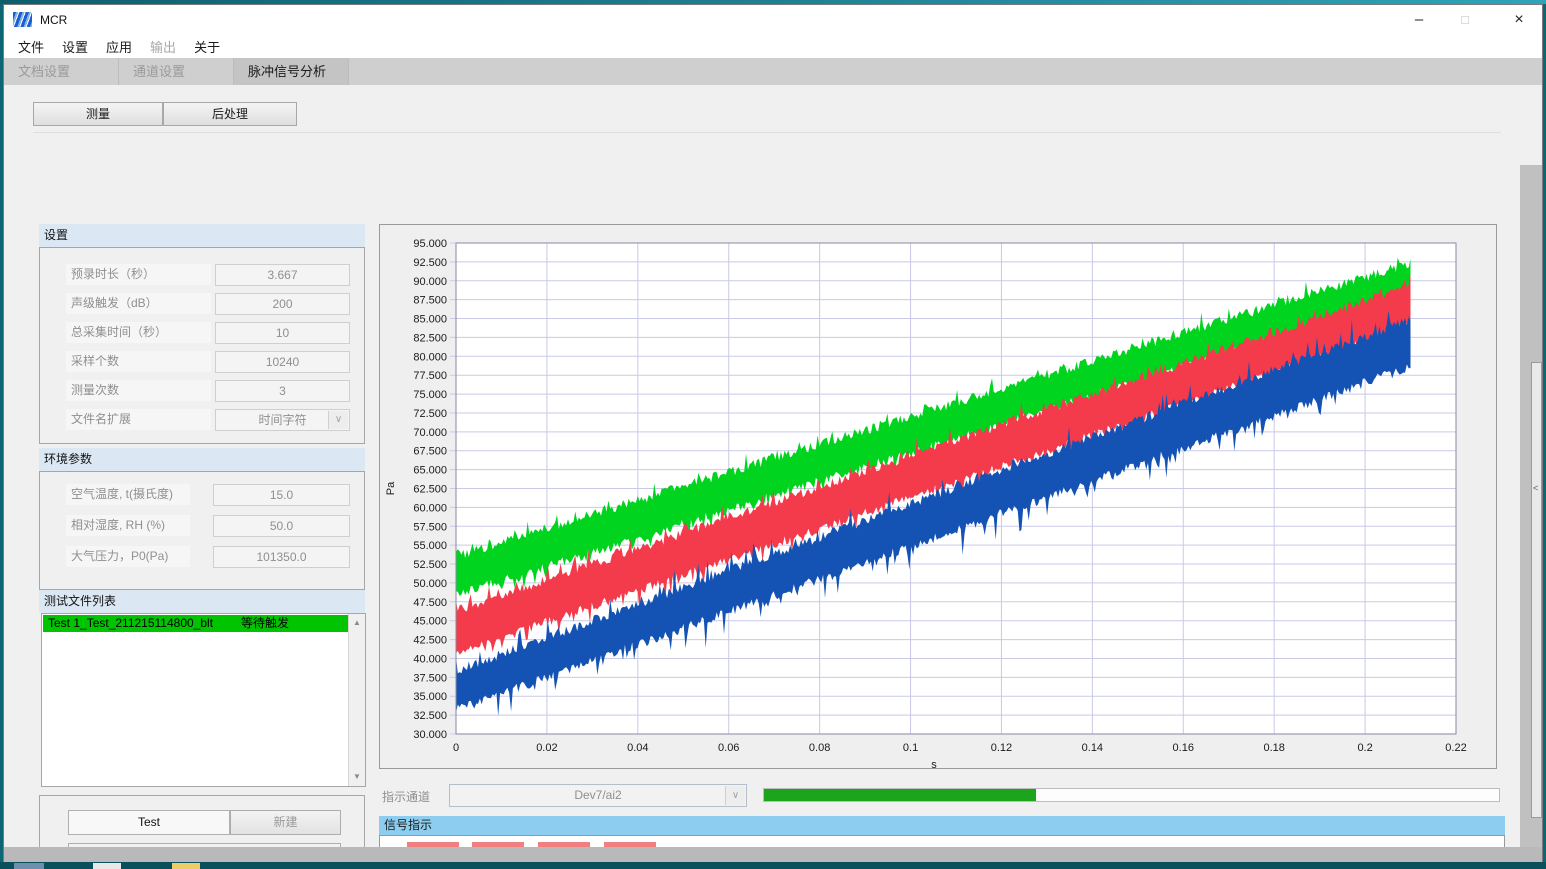  What do you see at coordinates (98, 114) in the screenshot?
I see `measure-button: 测量` at bounding box center [98, 114].